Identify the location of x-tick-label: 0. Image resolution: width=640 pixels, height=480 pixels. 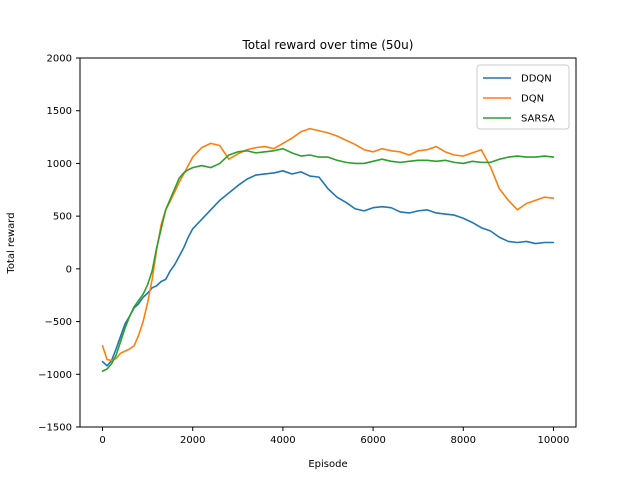
(102, 440).